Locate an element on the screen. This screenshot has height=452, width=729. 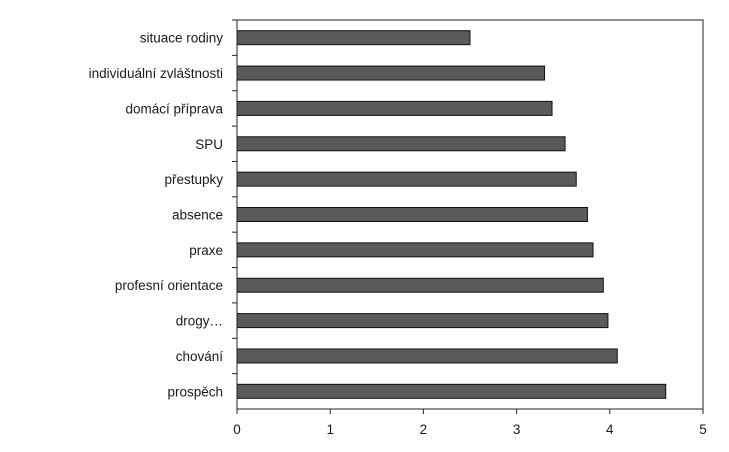
x-tick-label-5: 5 is located at coordinates (703, 429).